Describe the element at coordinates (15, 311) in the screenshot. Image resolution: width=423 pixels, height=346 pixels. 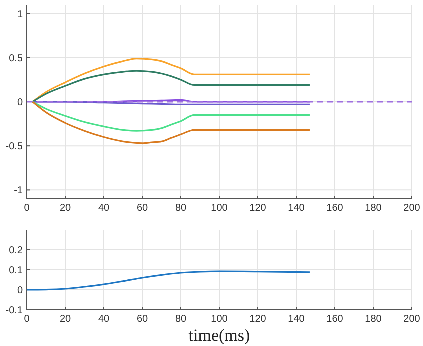
I see `y-tick-label: -0.1` at that location.